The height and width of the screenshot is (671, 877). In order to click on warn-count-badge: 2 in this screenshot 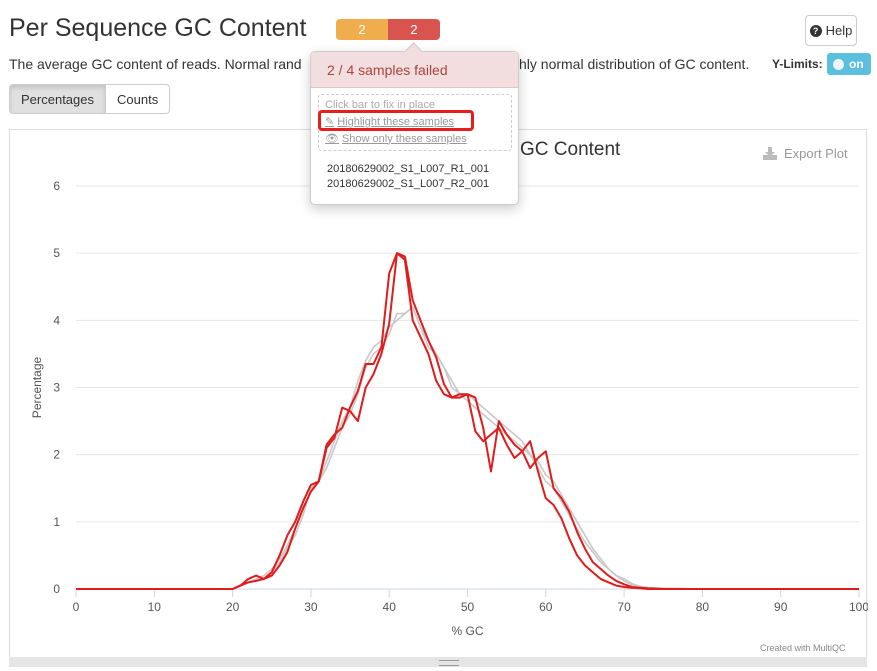, I will do `click(362, 29)`.